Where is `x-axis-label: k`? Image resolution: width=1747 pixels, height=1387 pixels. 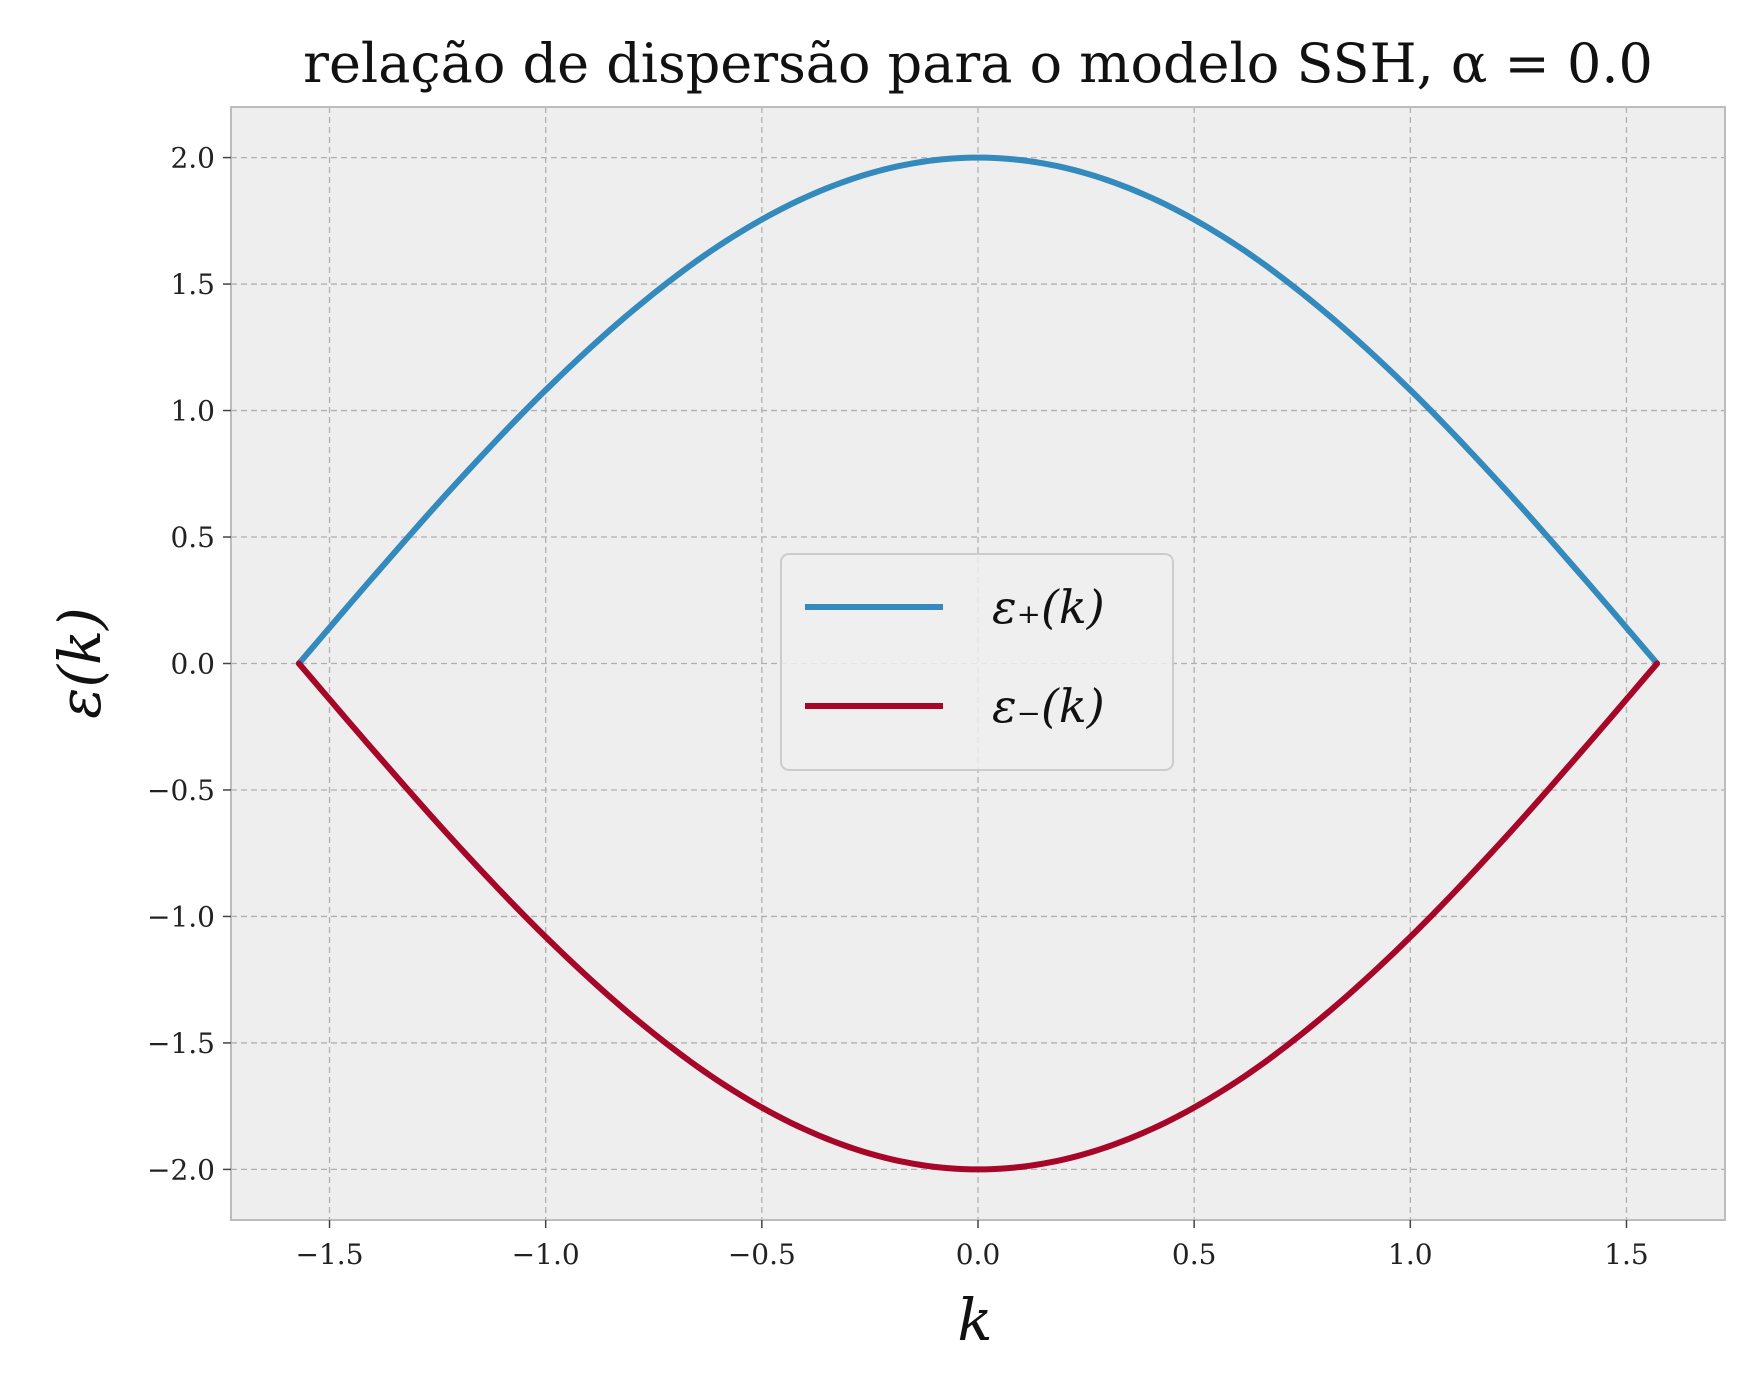 x-axis-label: k is located at coordinates (974, 1320).